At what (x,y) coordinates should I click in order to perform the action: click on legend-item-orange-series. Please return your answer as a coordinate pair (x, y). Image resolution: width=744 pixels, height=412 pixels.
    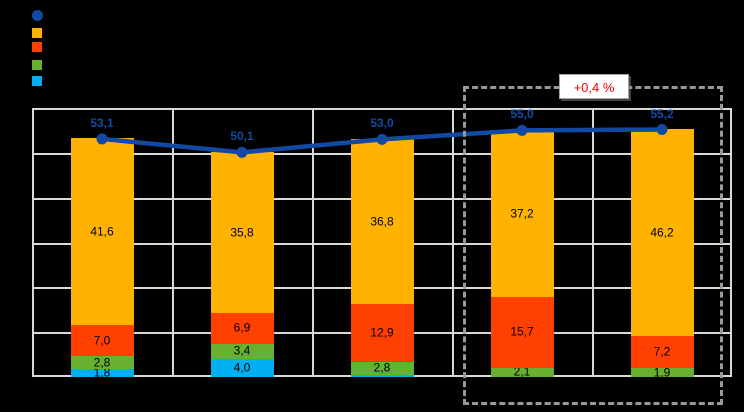
    Looking at the image, I should click on (37, 34).